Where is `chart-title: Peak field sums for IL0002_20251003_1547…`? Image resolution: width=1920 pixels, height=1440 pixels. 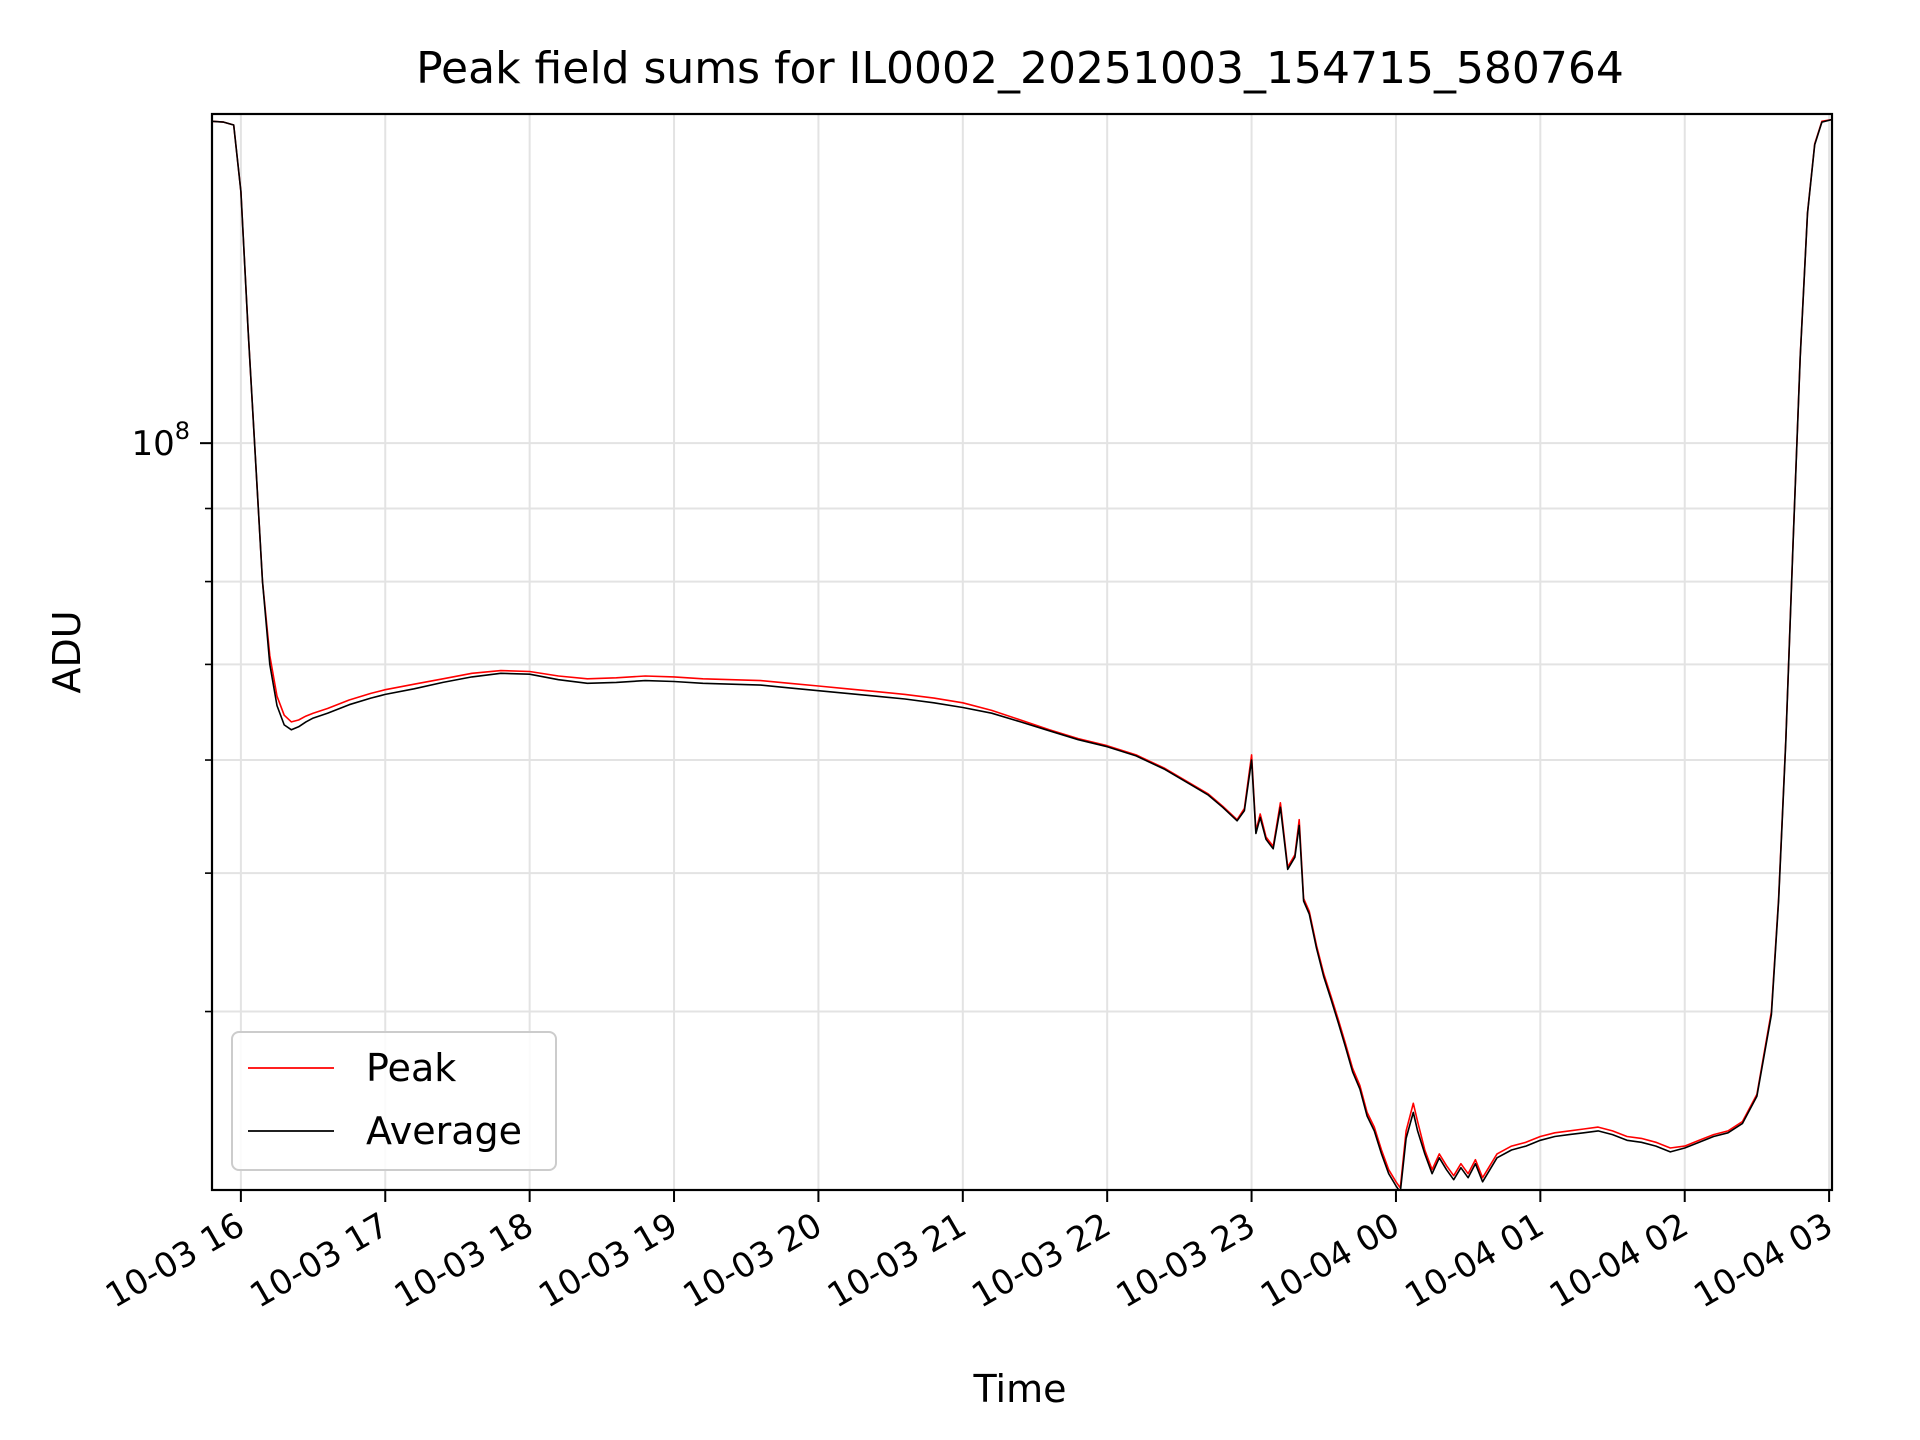 chart-title: Peak field sums for IL0002_20251003_1547… is located at coordinates (1020, 68).